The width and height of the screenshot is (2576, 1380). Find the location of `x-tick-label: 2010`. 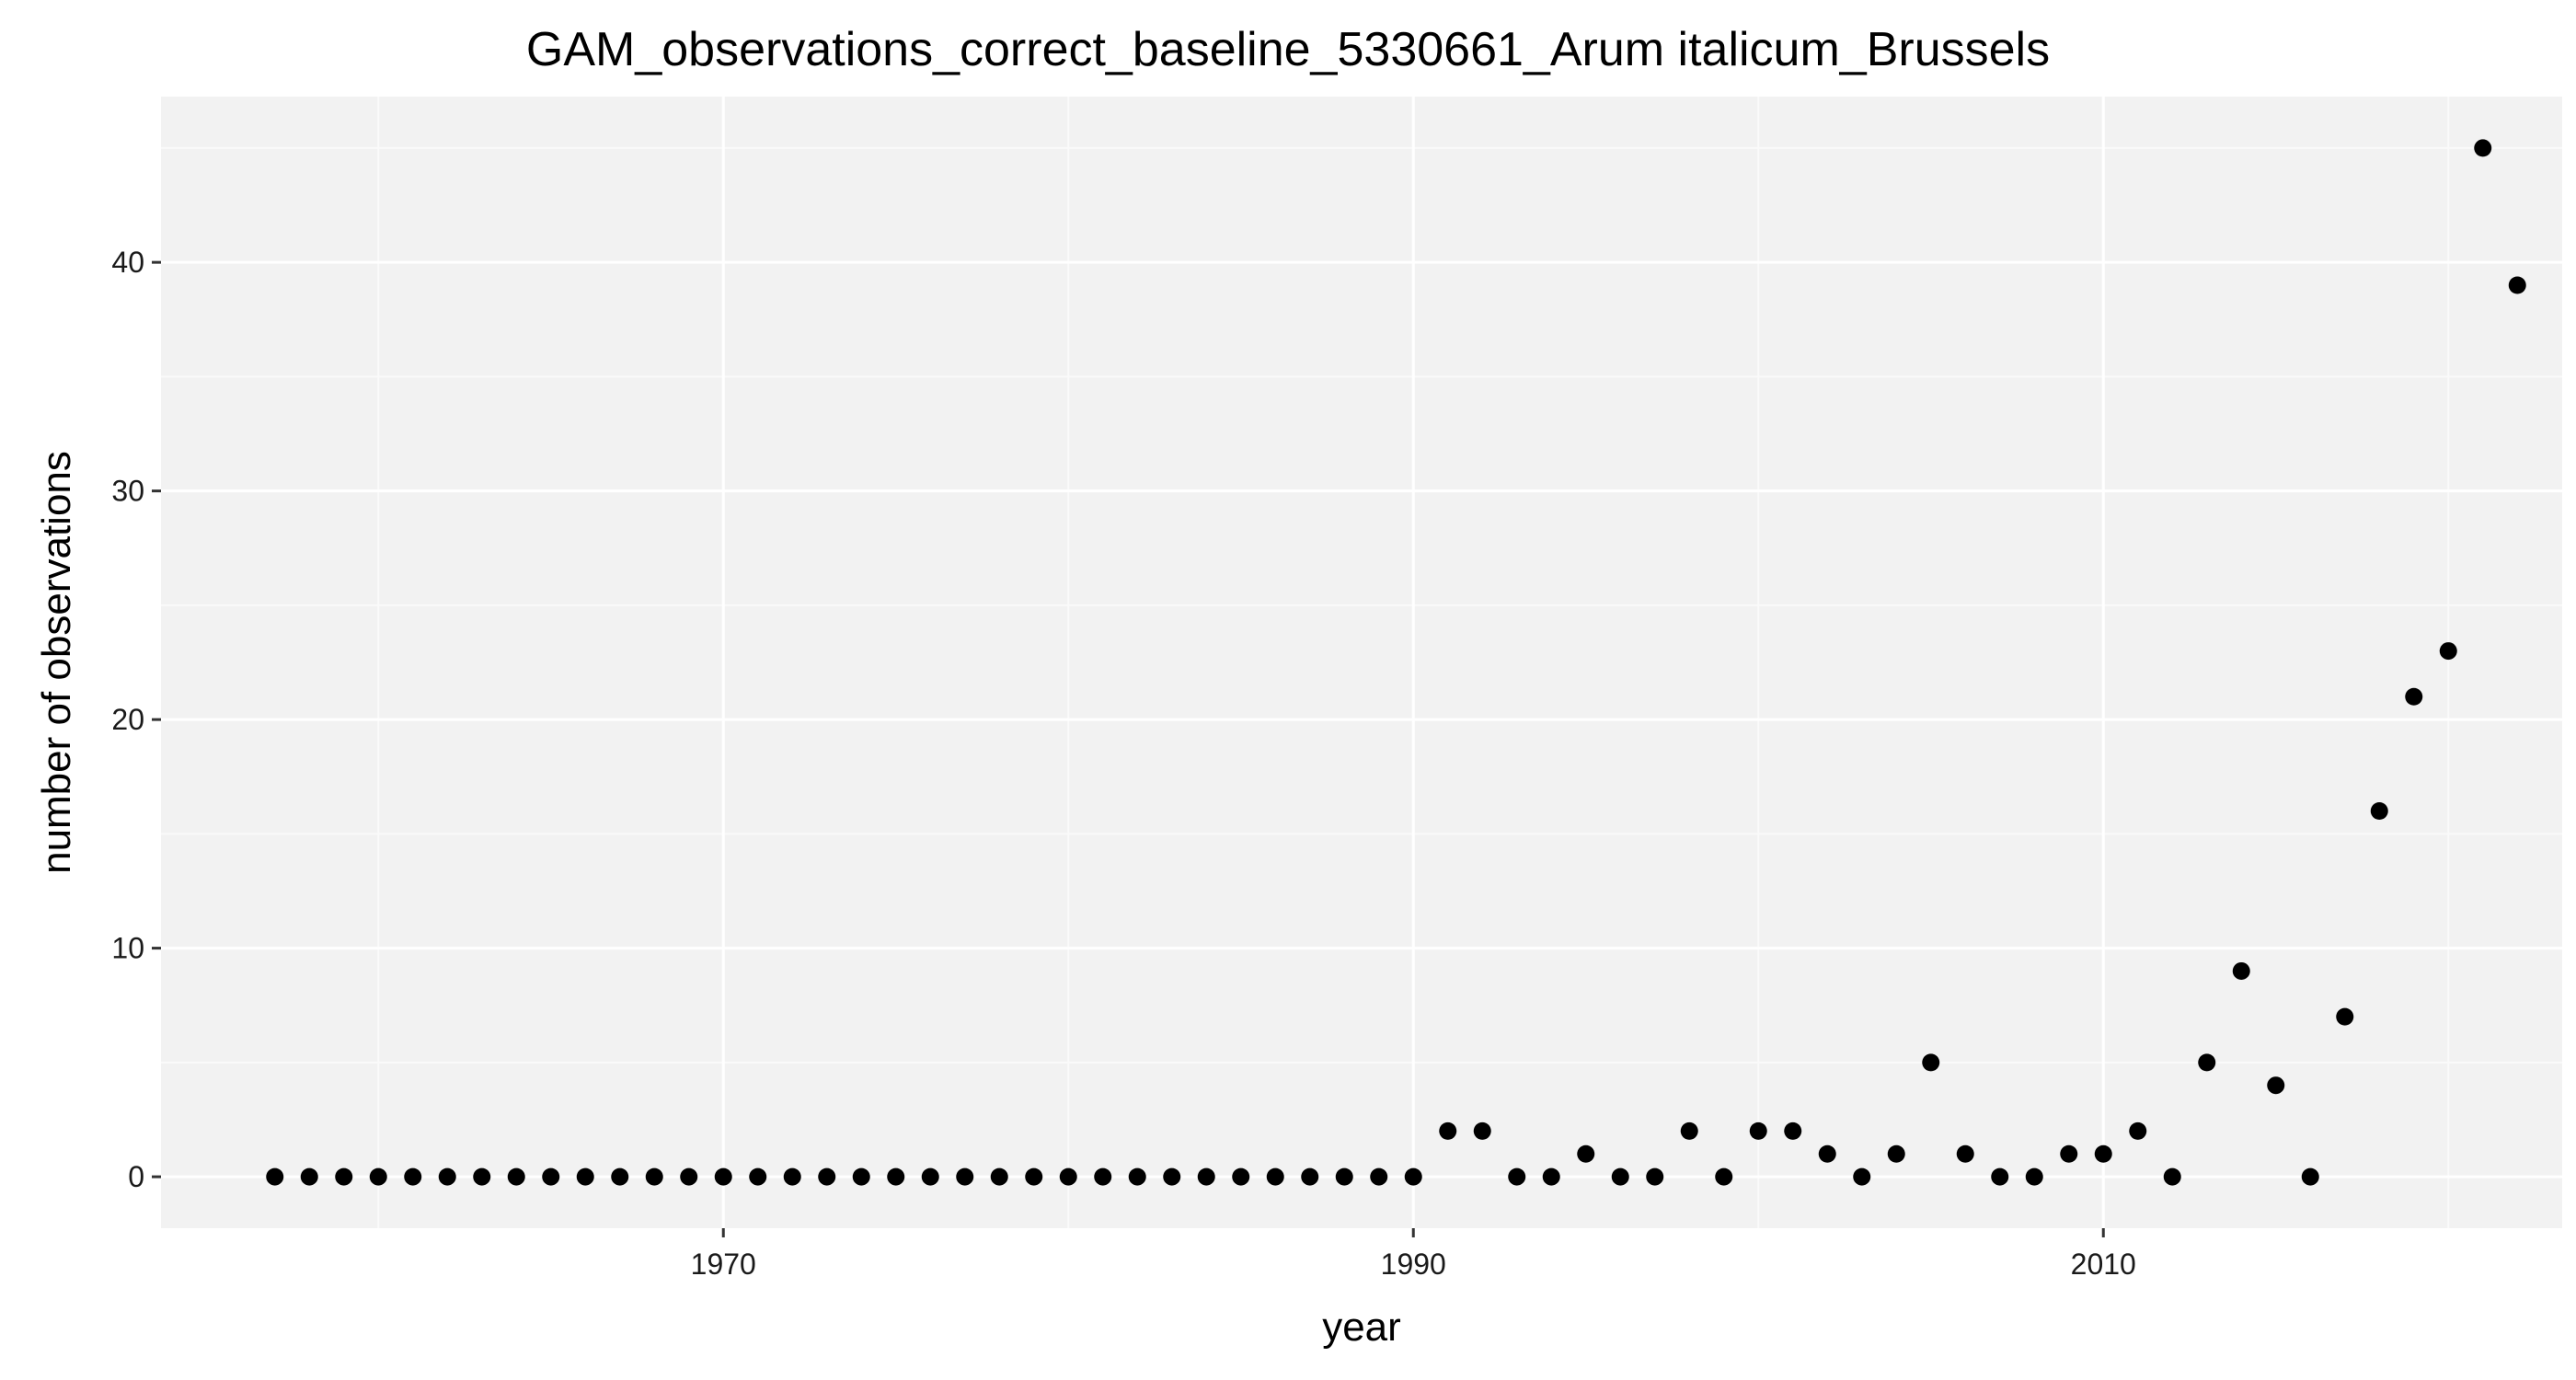

x-tick-label: 2010 is located at coordinates (2103, 1264).